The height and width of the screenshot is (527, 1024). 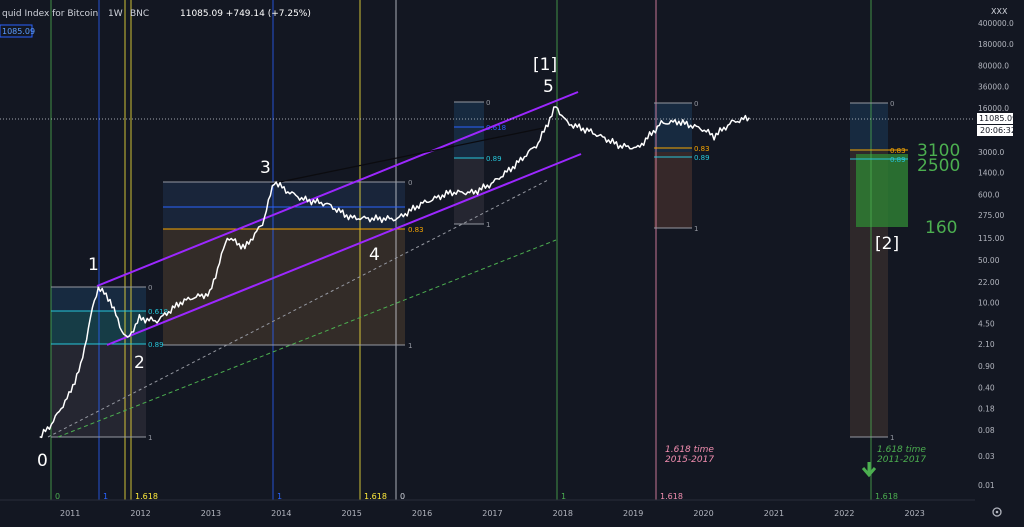 I want to click on fib-2022-89-label: 0.89, so click(x=898, y=160).